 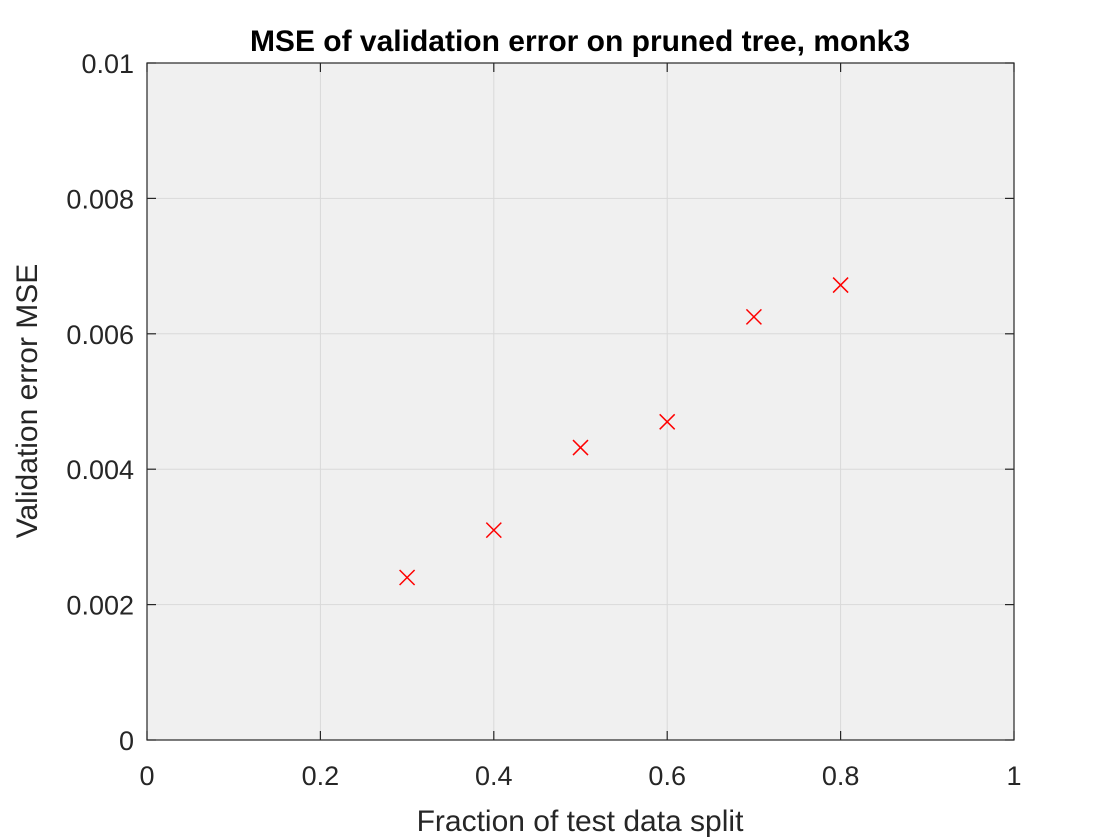 What do you see at coordinates (580, 776) in the screenshot?
I see `x-tick-labels: 0 0.2 0.4 0.6 0.8 1` at bounding box center [580, 776].